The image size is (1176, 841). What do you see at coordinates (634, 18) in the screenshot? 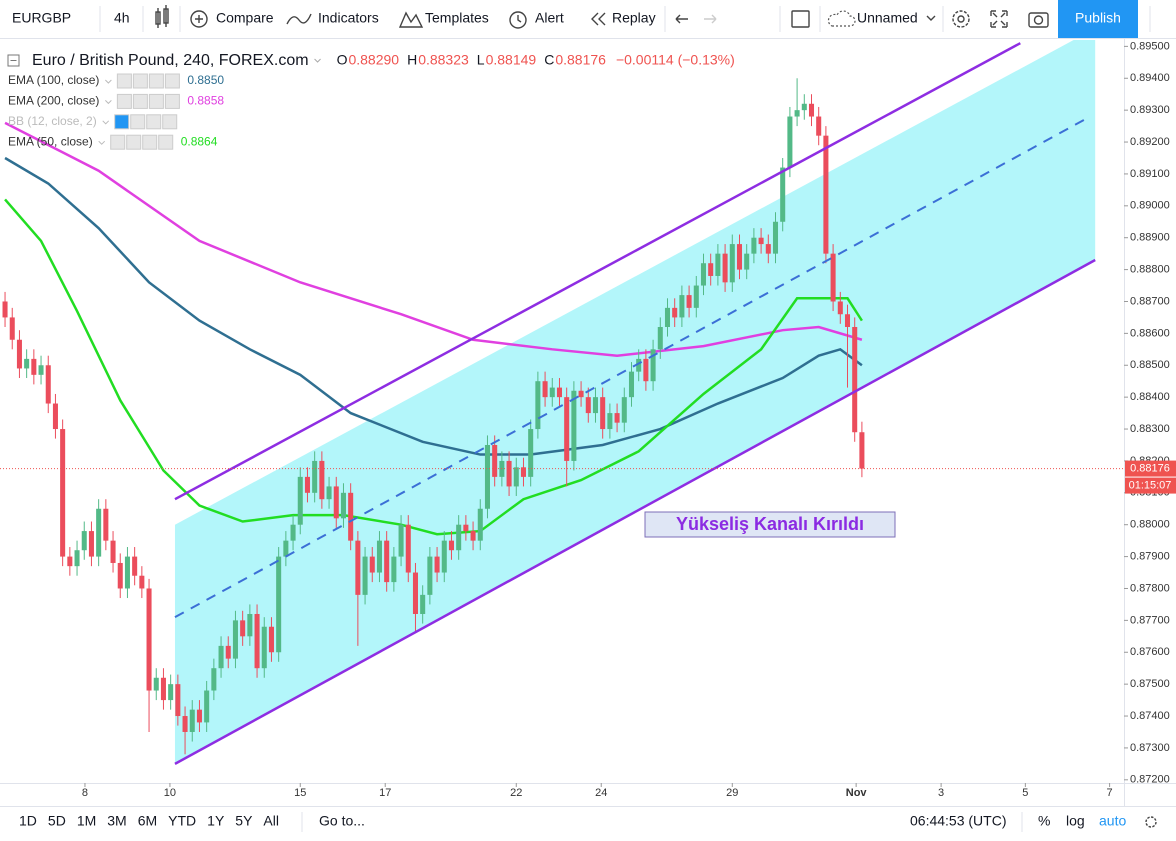
I see `replay: Replay` at bounding box center [634, 18].